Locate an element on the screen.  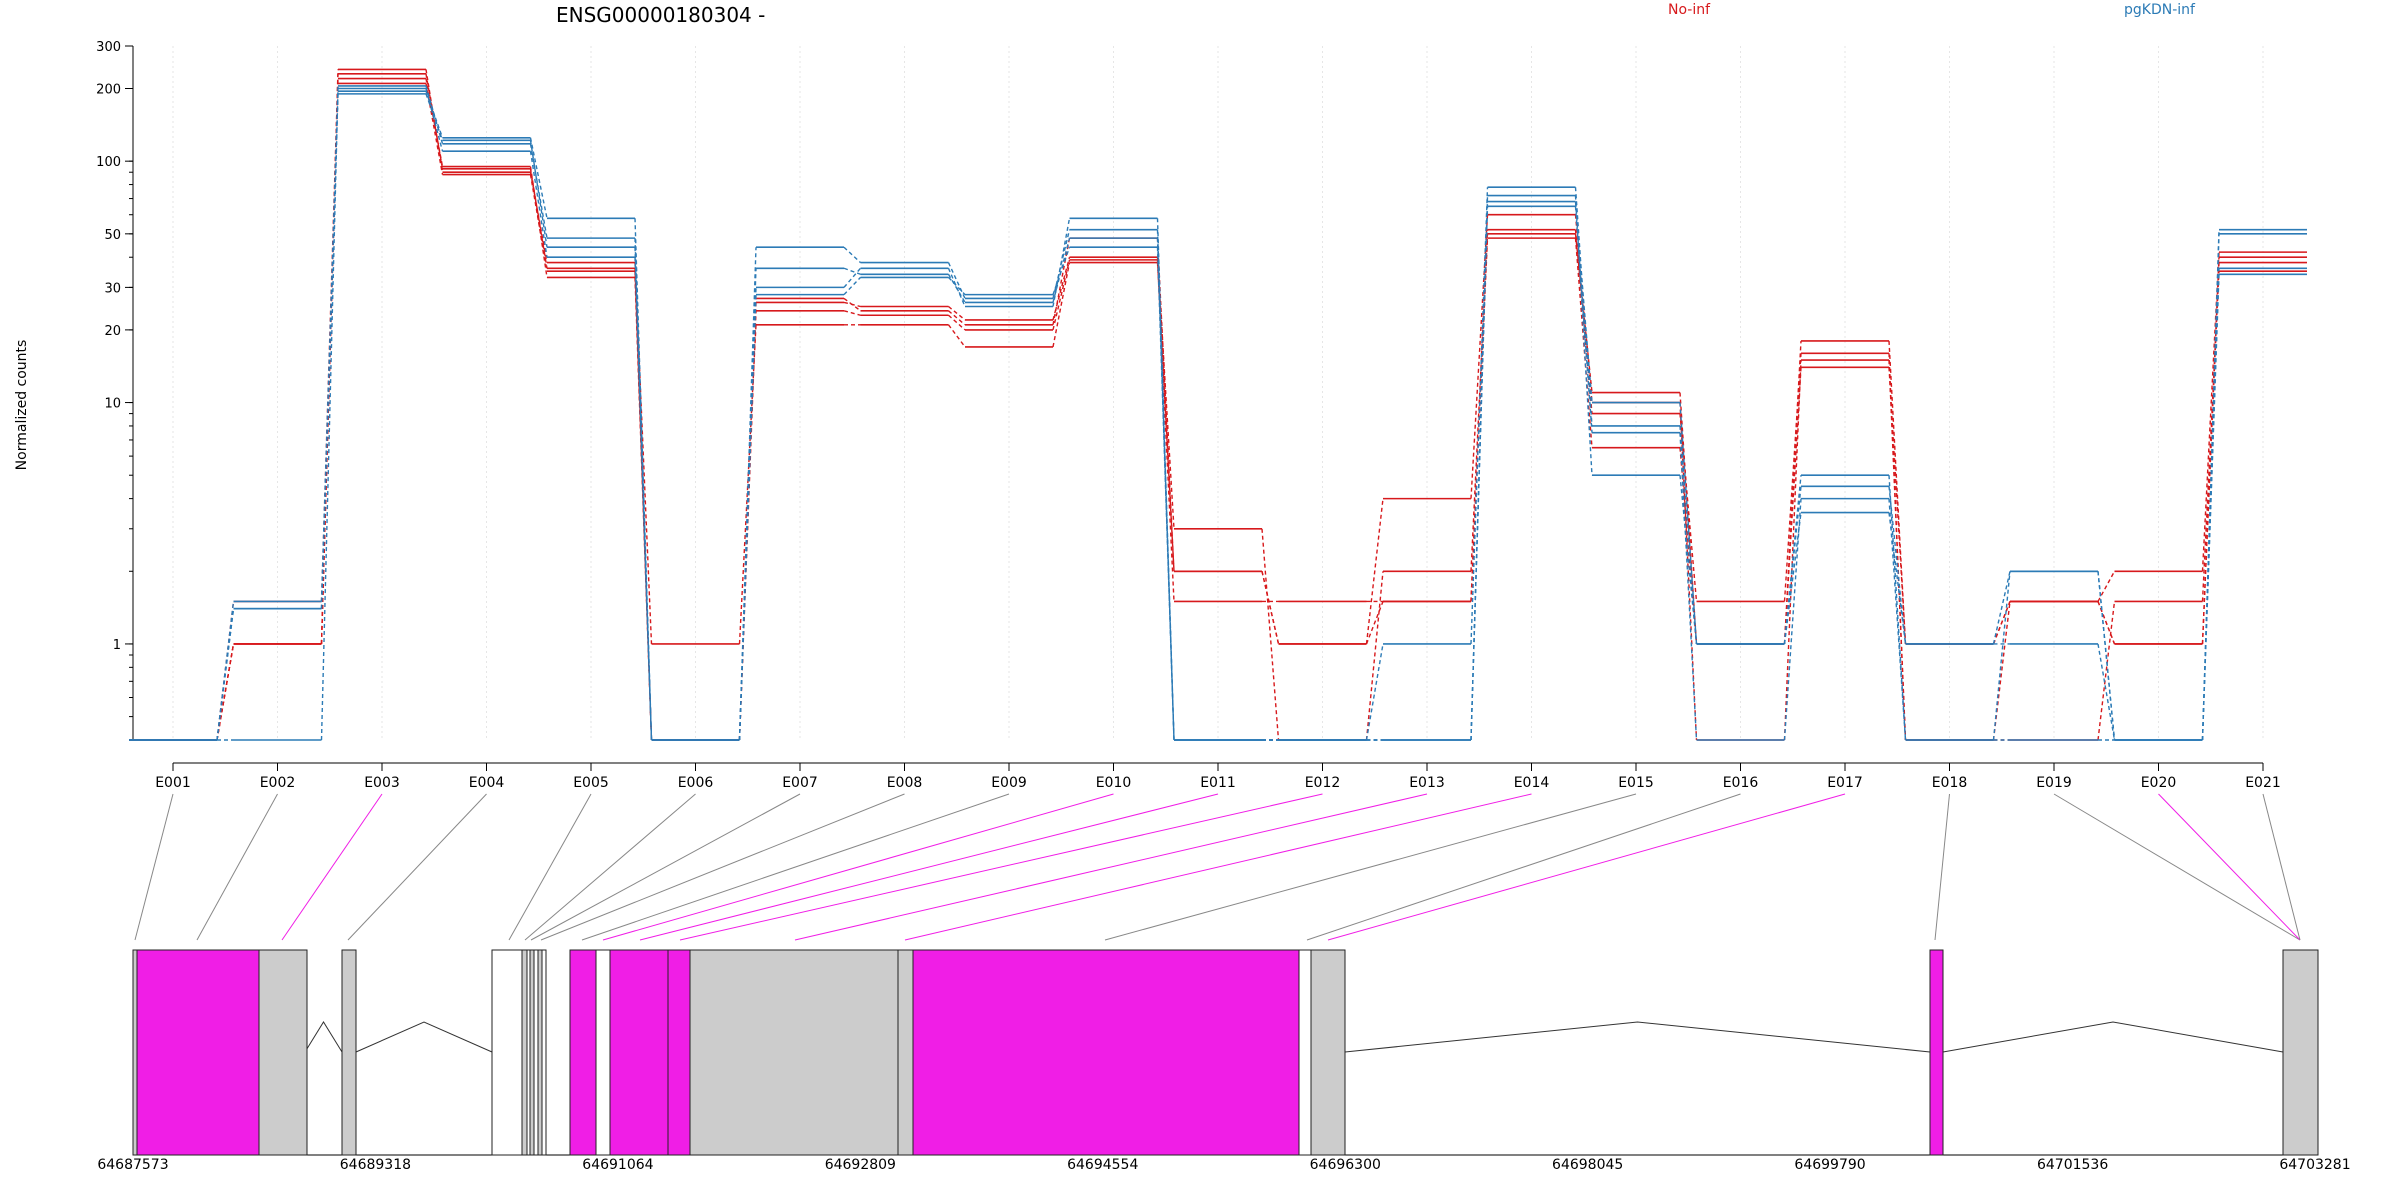
x-tick-label-e021: E021 is located at coordinates (2263, 783).